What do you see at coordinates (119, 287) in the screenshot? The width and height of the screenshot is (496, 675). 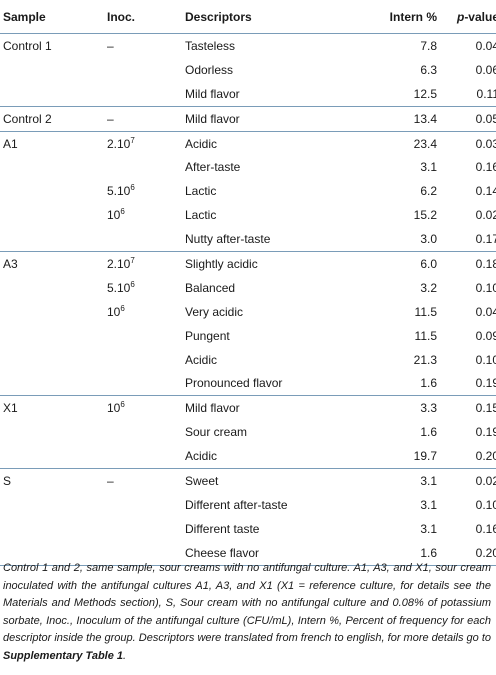 I see `inoc-base: 5.10` at bounding box center [119, 287].